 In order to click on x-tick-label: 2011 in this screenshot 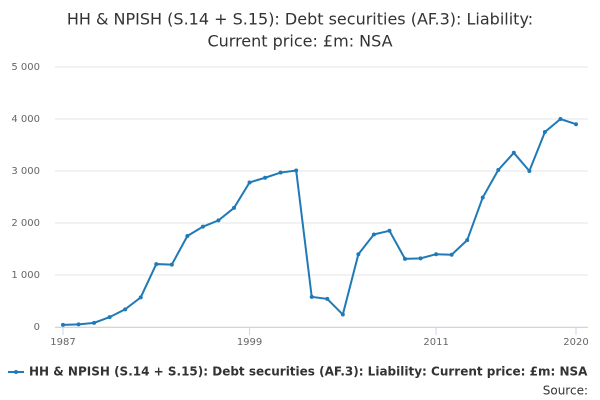, I will do `click(435, 342)`.